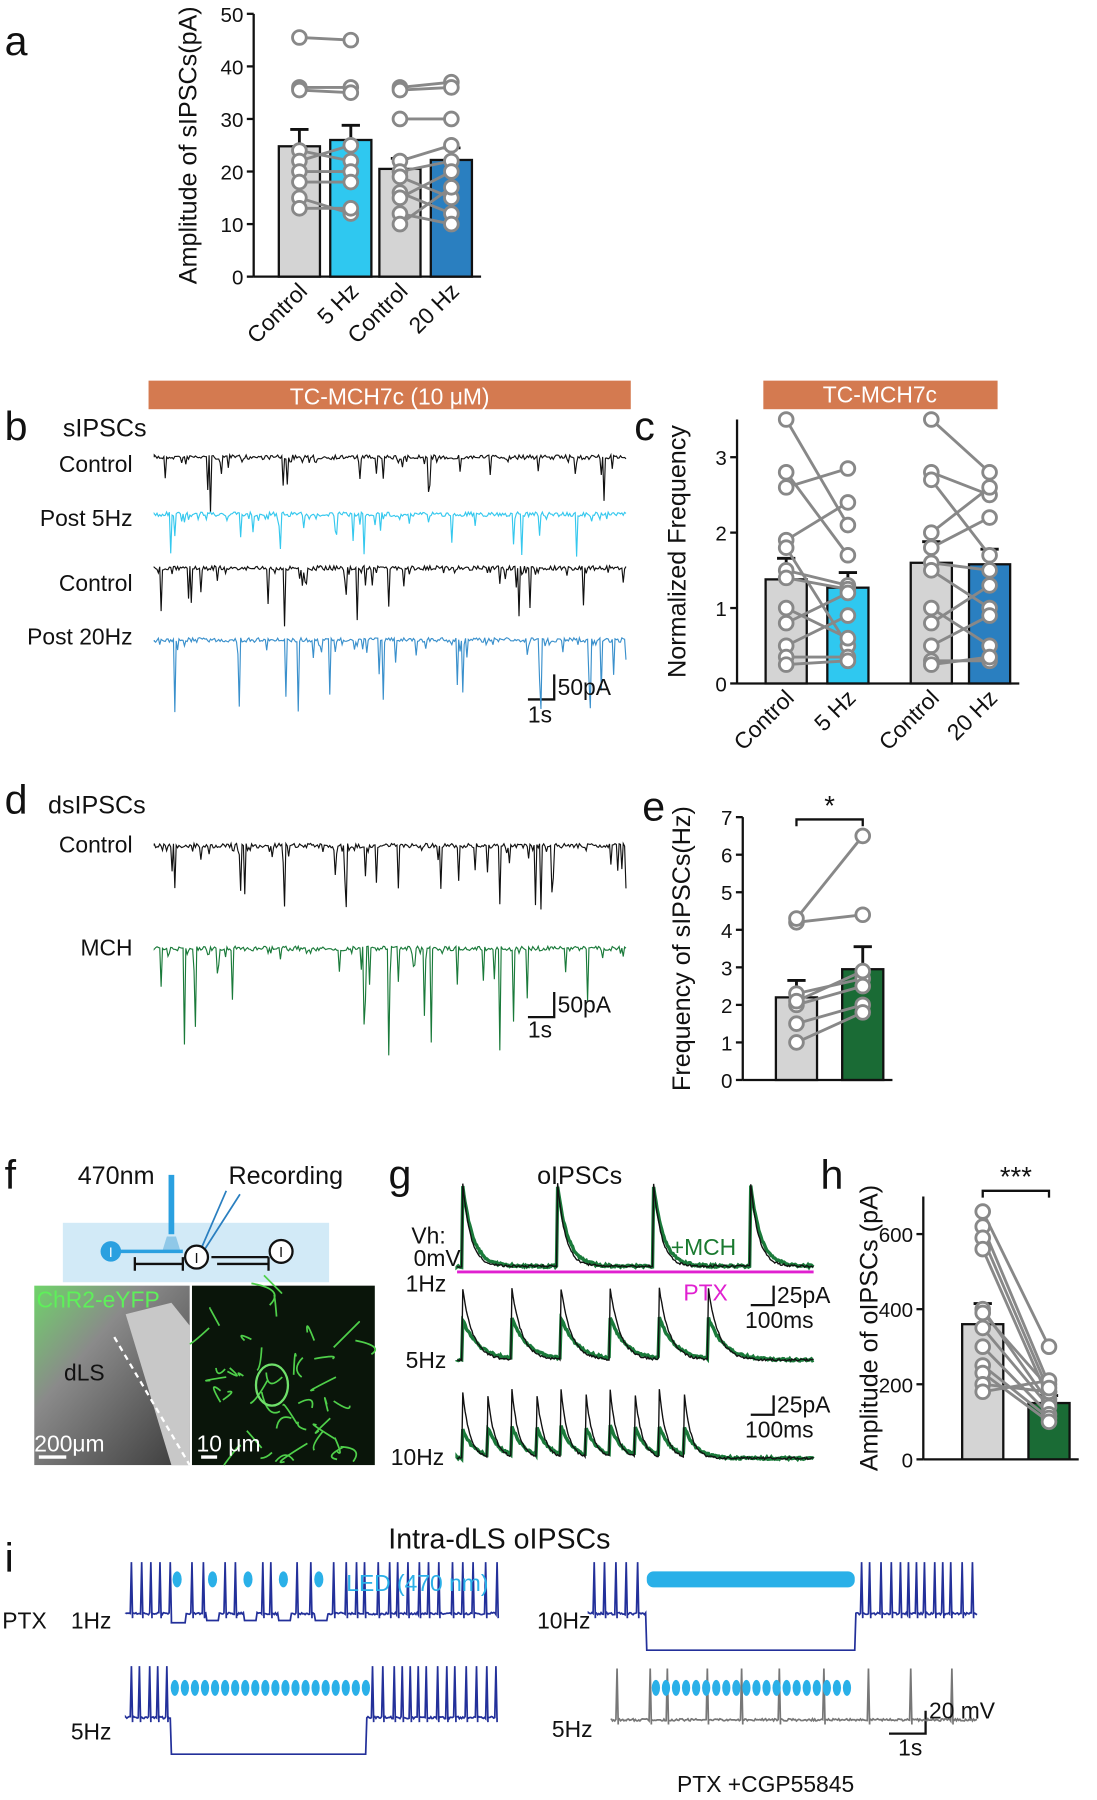 The height and width of the screenshot is (1800, 1097). What do you see at coordinates (829, 822) in the screenshot?
I see `bracket` at bounding box center [829, 822].